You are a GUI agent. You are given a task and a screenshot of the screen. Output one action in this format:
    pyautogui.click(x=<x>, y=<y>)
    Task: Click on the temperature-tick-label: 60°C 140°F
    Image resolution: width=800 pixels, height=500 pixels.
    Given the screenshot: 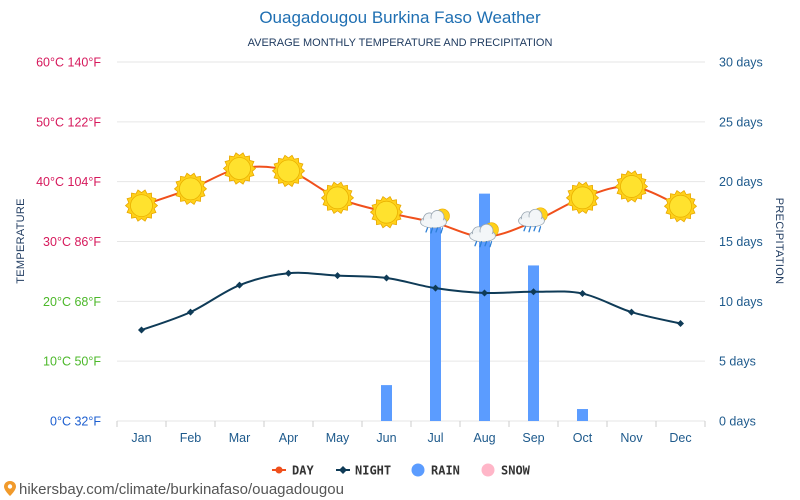 What is the action you would take?
    pyautogui.click(x=68, y=63)
    